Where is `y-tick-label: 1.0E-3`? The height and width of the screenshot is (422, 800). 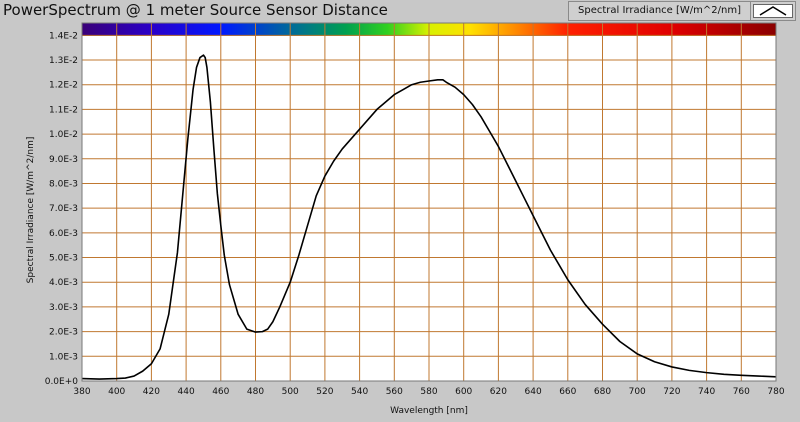 y-tick-label: 1.0E-3 is located at coordinates (63, 357).